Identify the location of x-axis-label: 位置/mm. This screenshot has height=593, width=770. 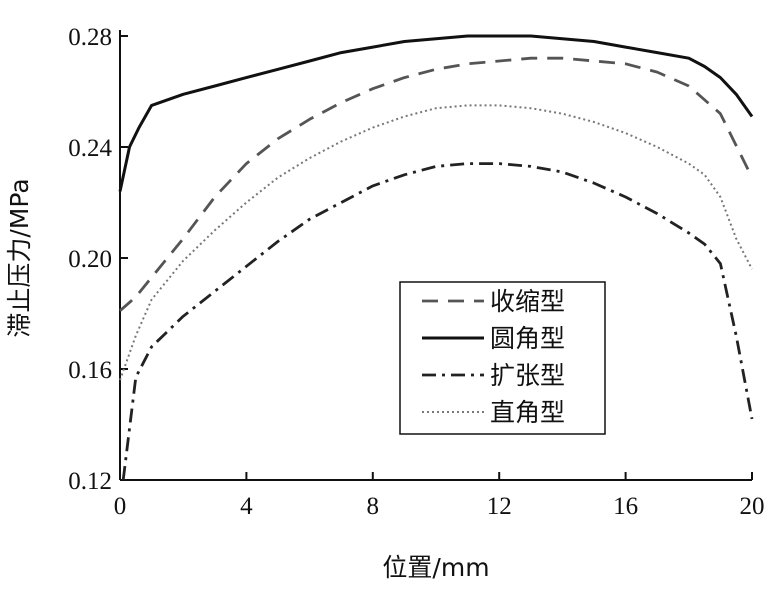
(435, 567).